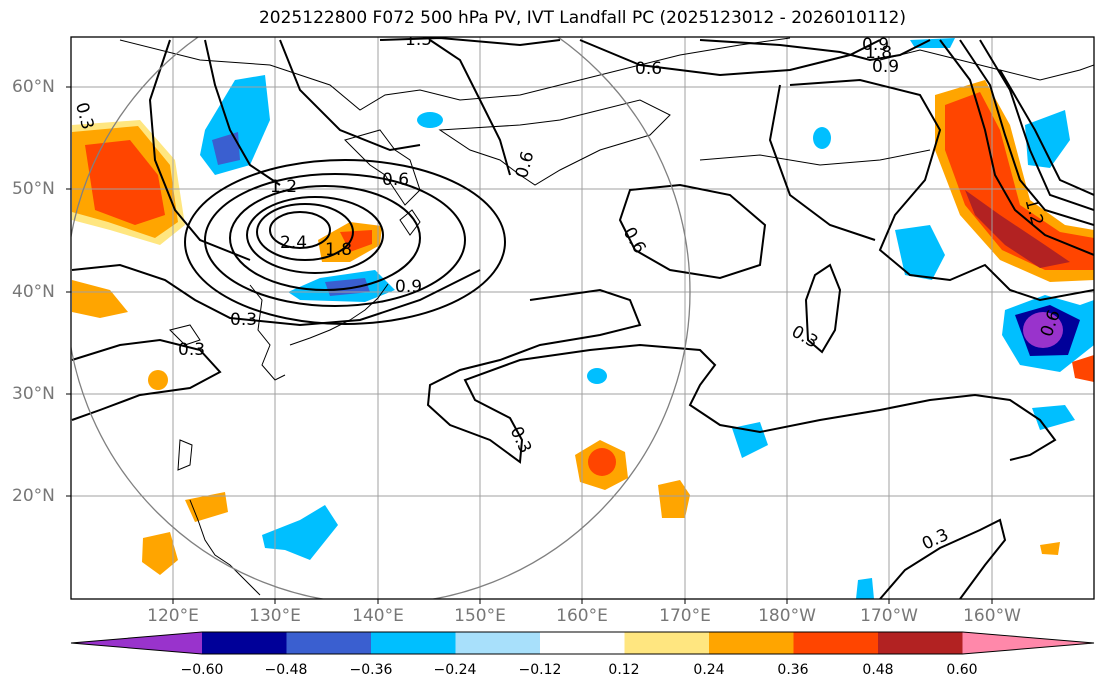 The image size is (1105, 692). What do you see at coordinates (33, 292) in the screenshot?
I see `lat-label: 40°N` at bounding box center [33, 292].